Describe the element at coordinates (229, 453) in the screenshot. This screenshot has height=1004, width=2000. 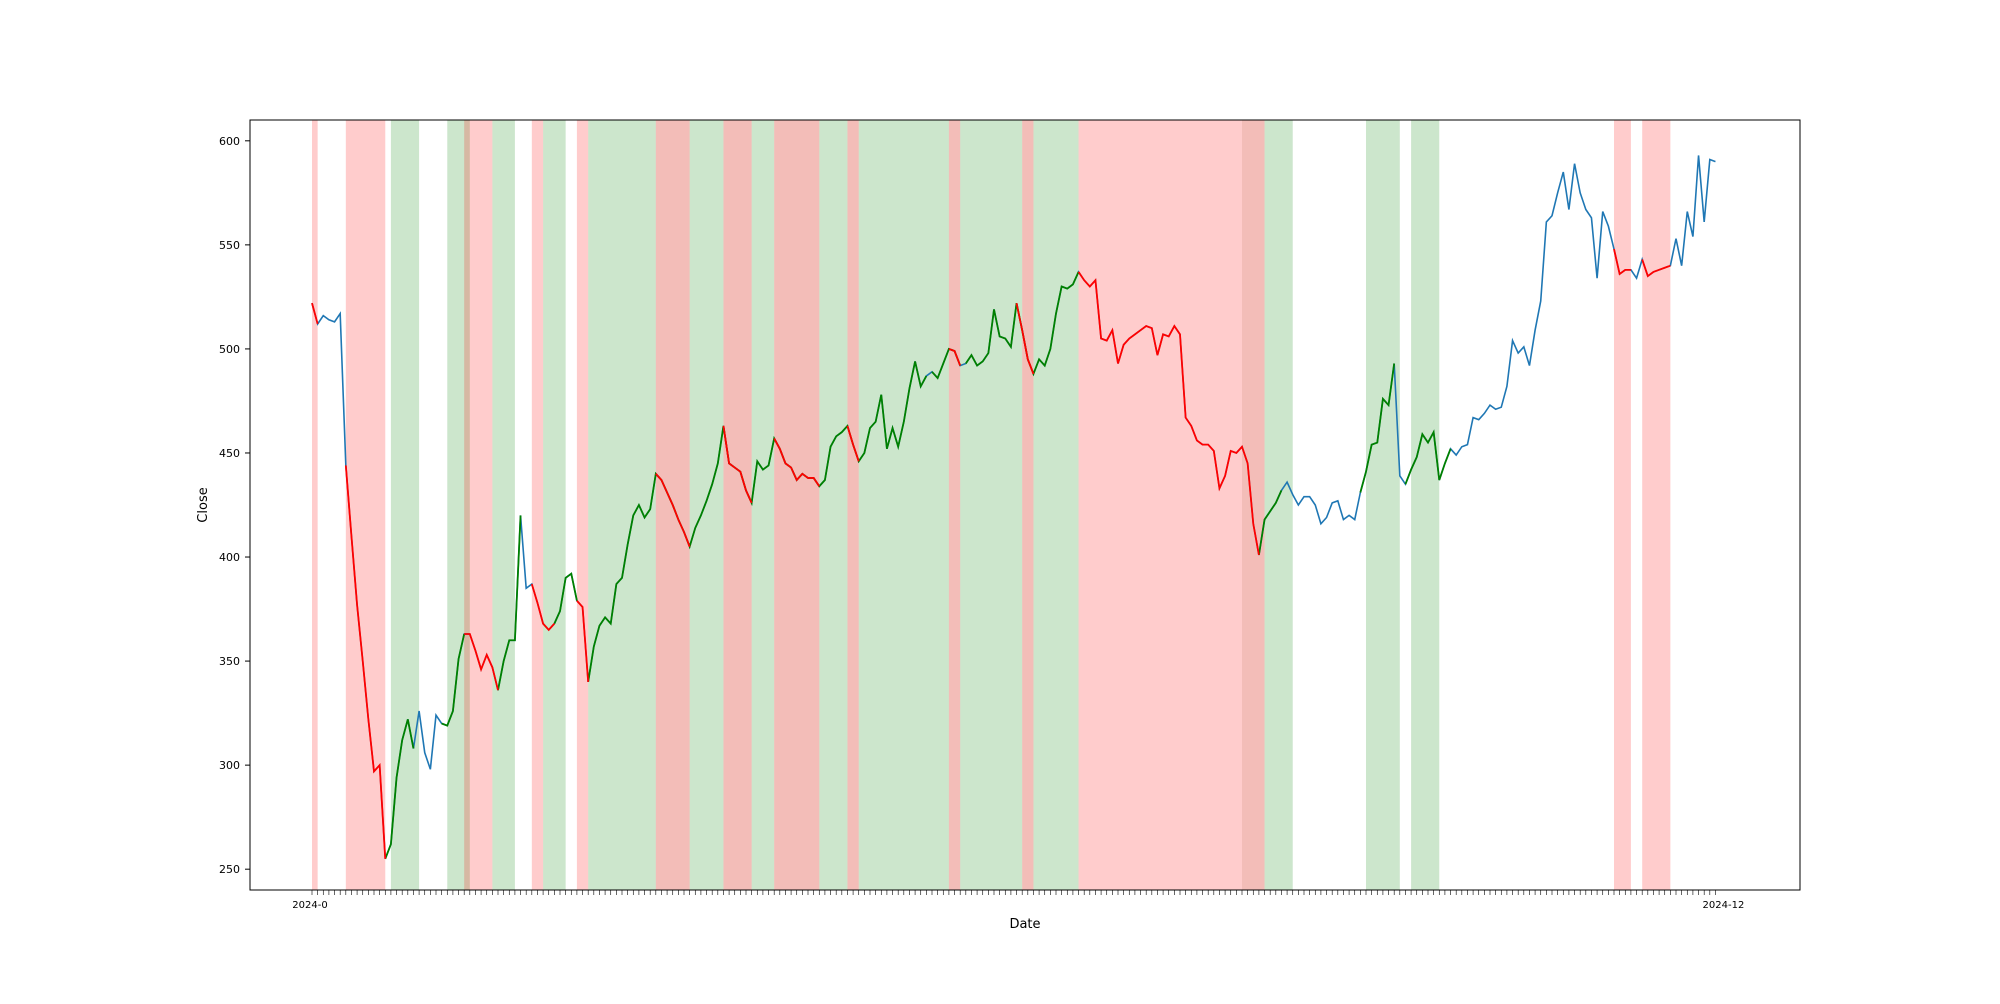
I see `y-tick-label: 450` at that location.